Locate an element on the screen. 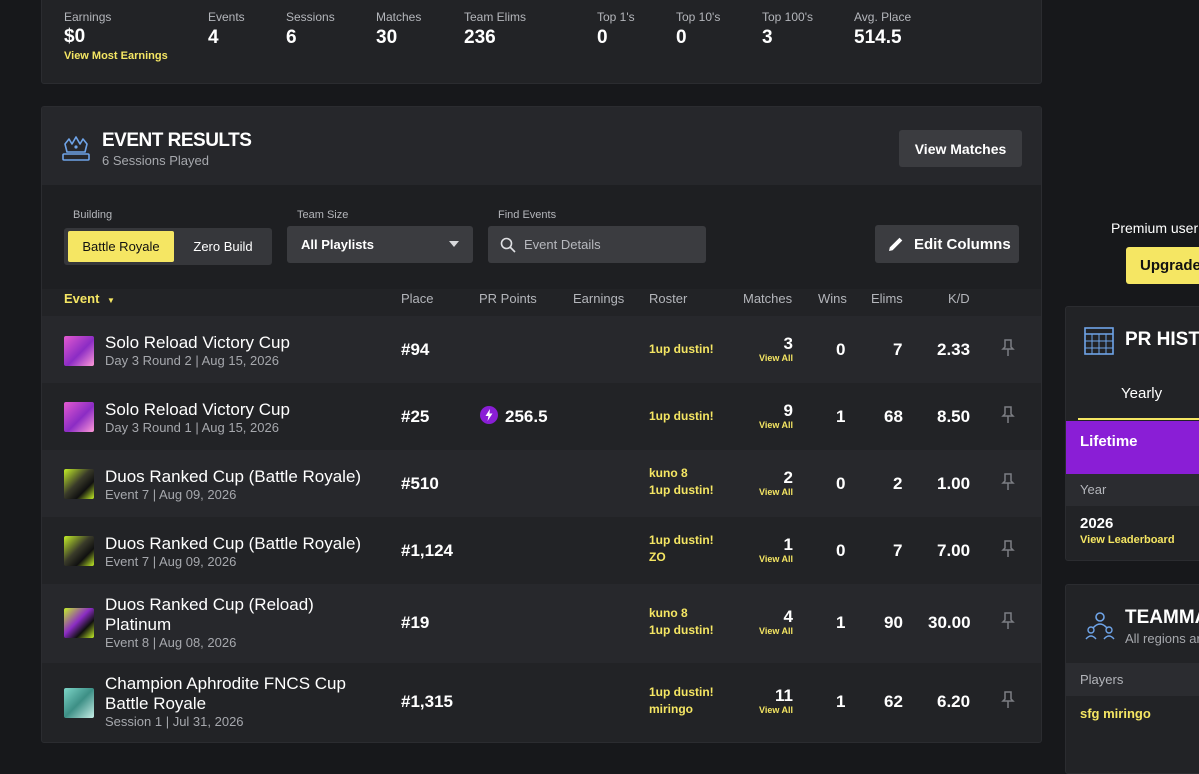 This screenshot has height=774, width=1199. event-search-input is located at coordinates (604, 244).